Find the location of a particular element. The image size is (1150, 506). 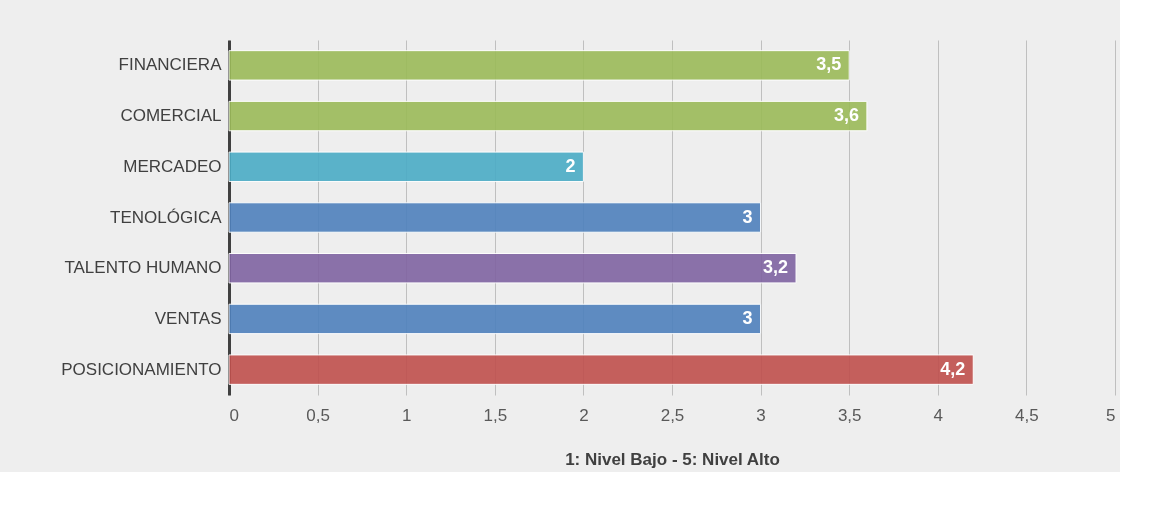

data-label: 3,2 is located at coordinates (776, 267).